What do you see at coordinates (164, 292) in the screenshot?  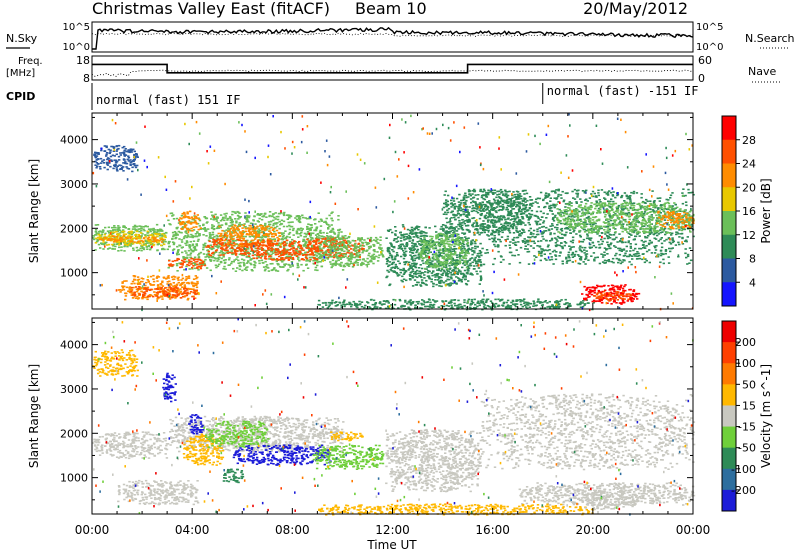 I see `scatter-region` at bounding box center [164, 292].